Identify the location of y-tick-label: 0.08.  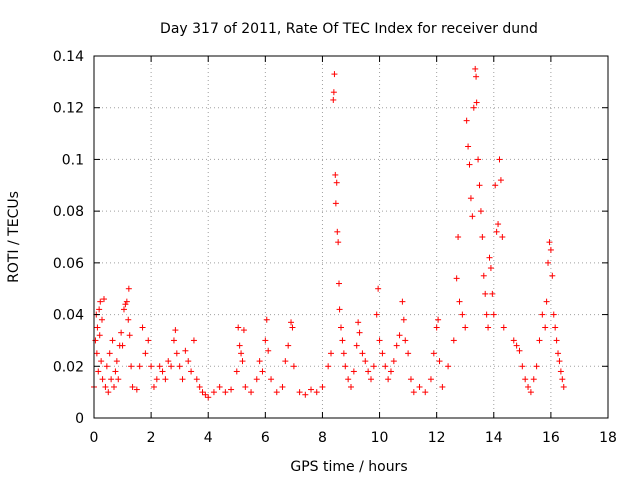
(68, 212).